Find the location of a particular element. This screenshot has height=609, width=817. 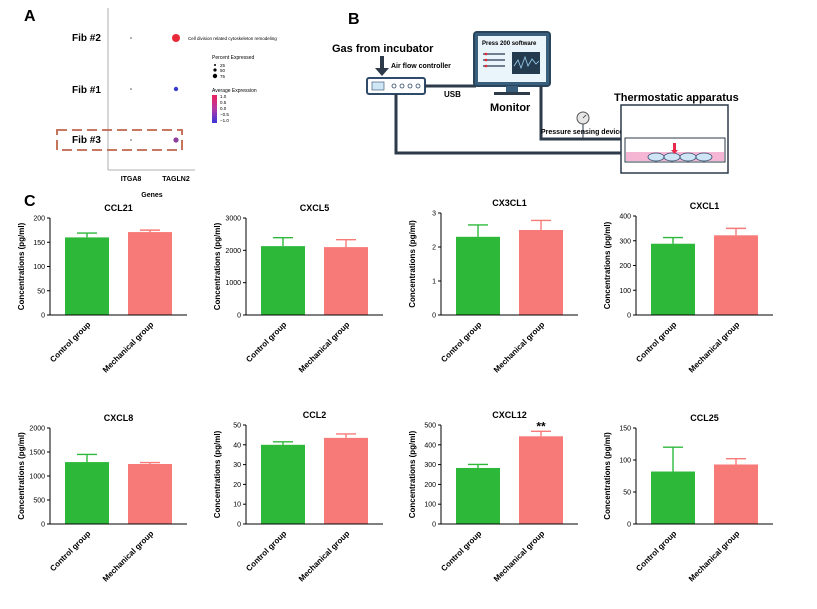

panel-label-b: B is located at coordinates (354, 19).